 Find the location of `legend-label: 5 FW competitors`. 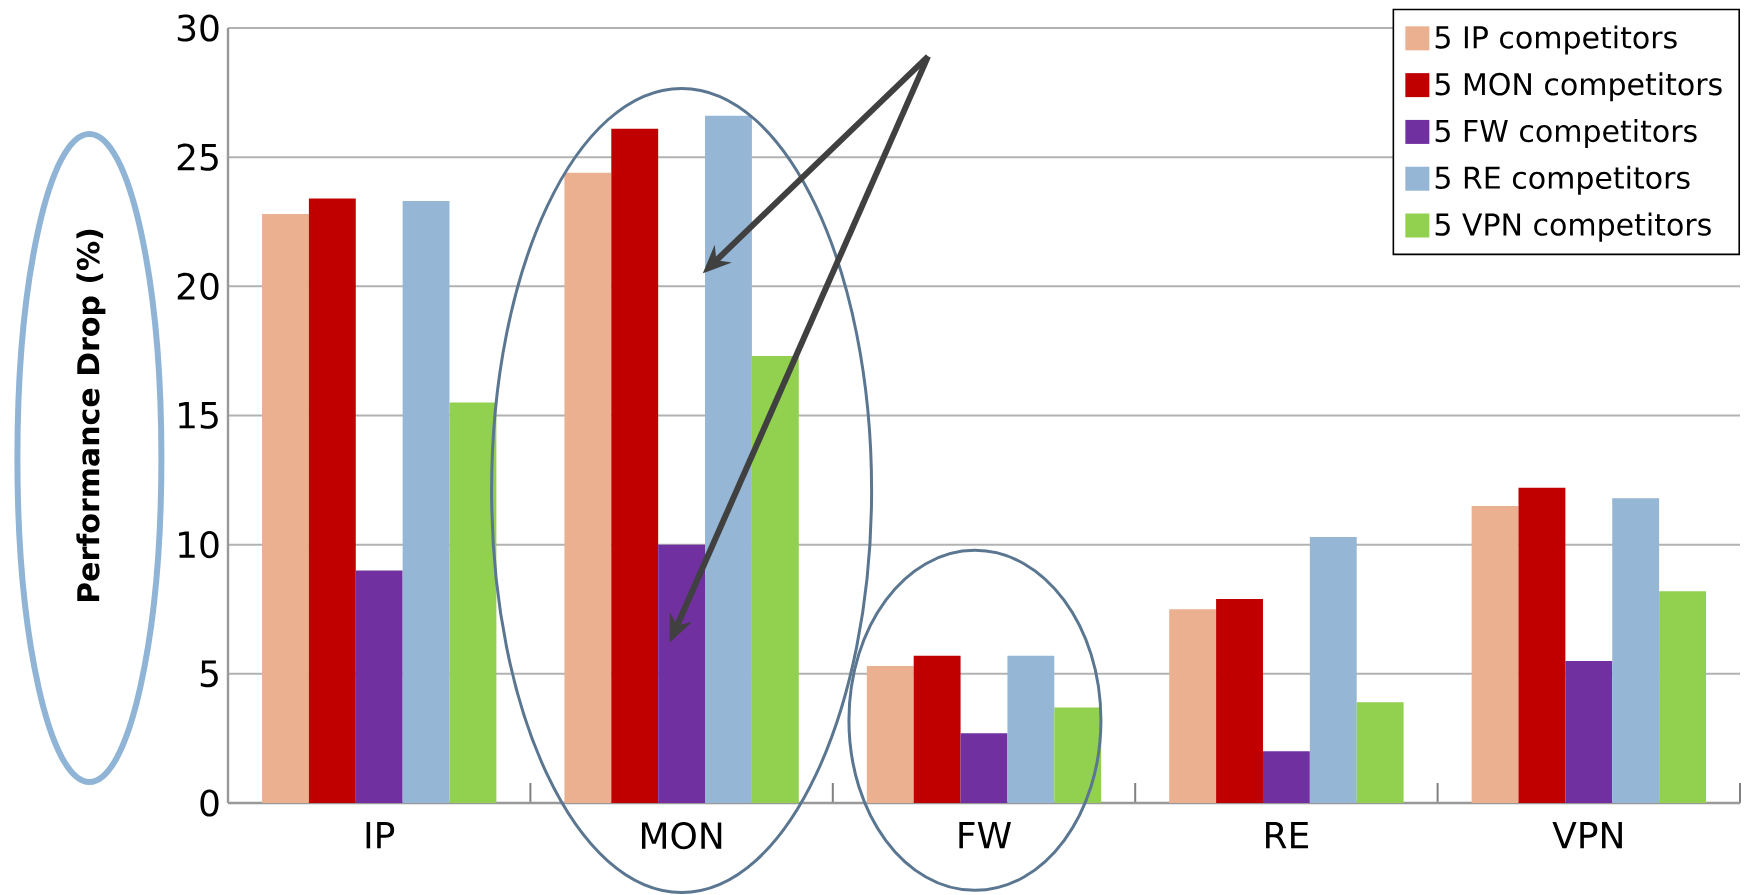

legend-label: 5 FW competitors is located at coordinates (1566, 134).